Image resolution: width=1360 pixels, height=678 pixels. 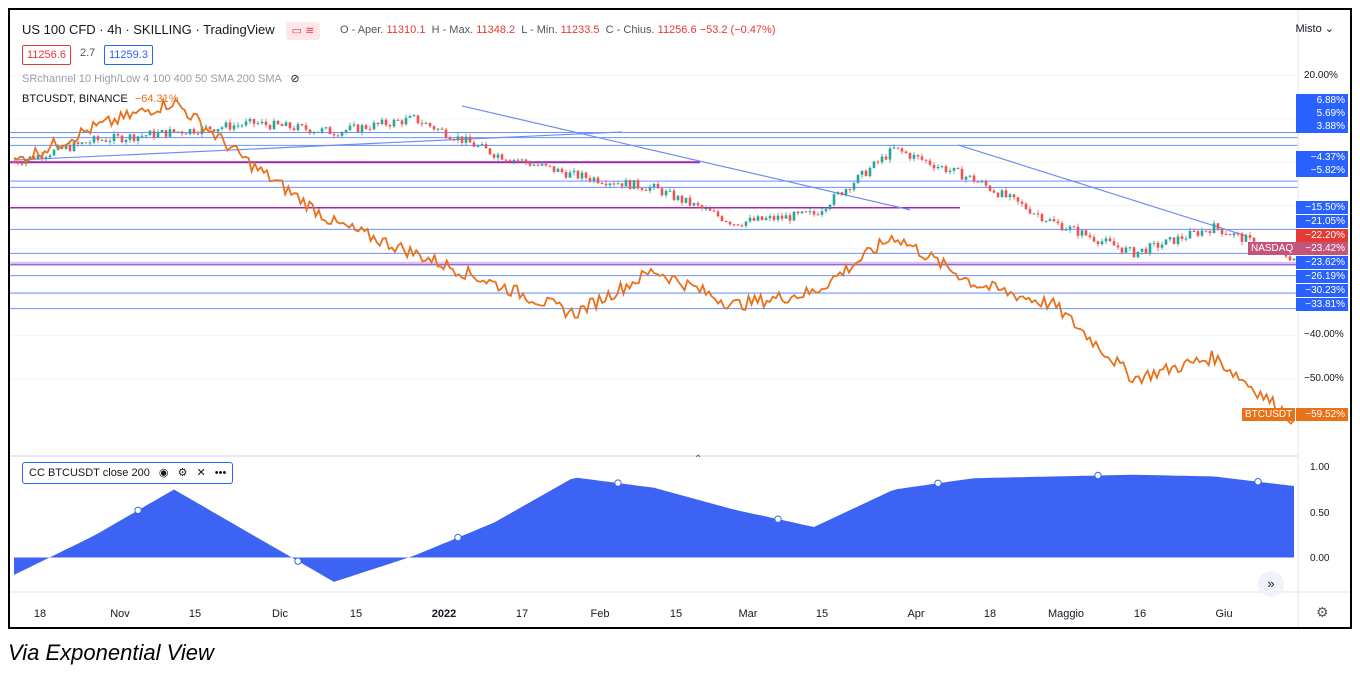 What do you see at coordinates (303, 31) in the screenshot?
I see `sync-toggle-icon: ▭ ≋` at bounding box center [303, 31].